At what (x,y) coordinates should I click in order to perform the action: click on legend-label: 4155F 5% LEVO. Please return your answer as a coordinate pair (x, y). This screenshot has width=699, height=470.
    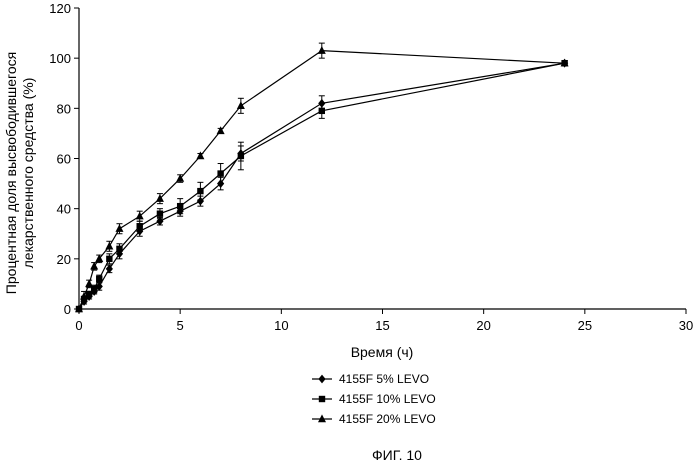
    Looking at the image, I should click on (384, 379).